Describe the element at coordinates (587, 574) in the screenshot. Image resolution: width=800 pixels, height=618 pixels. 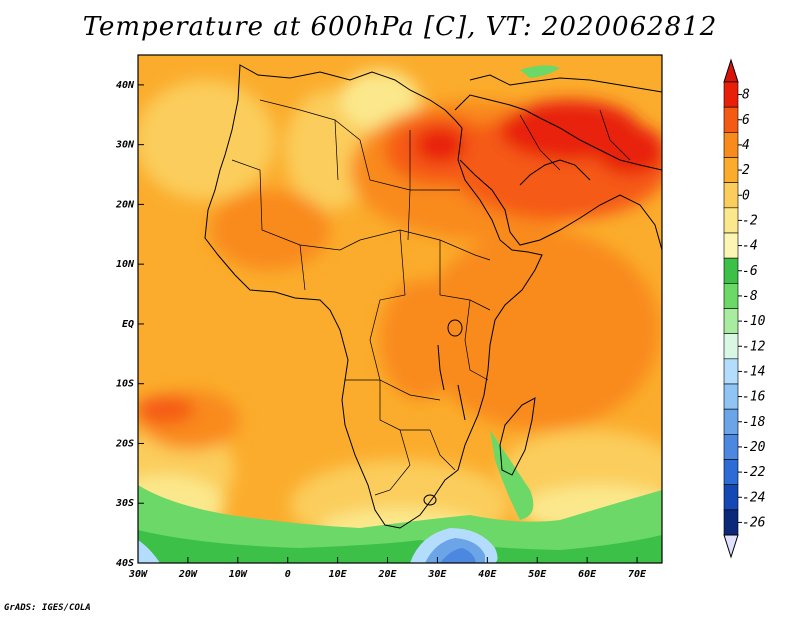
I see `lon-tick-label: 60E` at that location.